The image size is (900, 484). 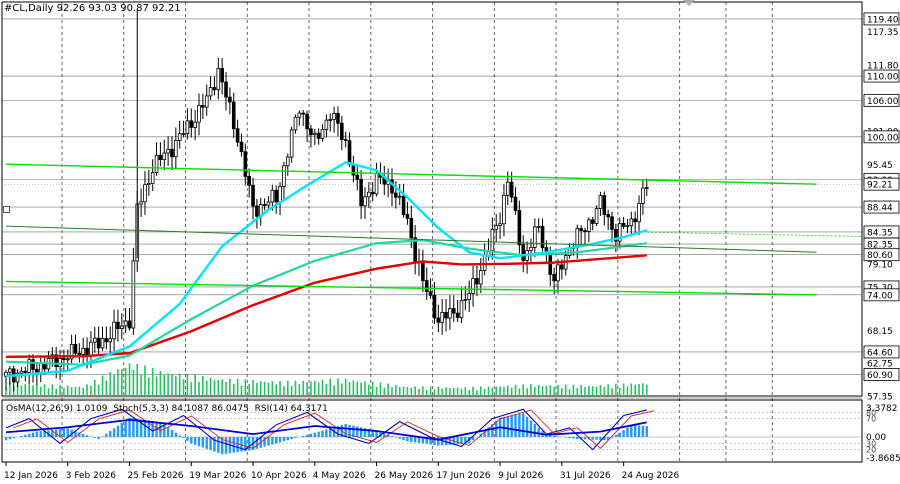 What do you see at coordinates (883, 102) in the screenshot?
I see `price-axis-label: 106.00` at bounding box center [883, 102].